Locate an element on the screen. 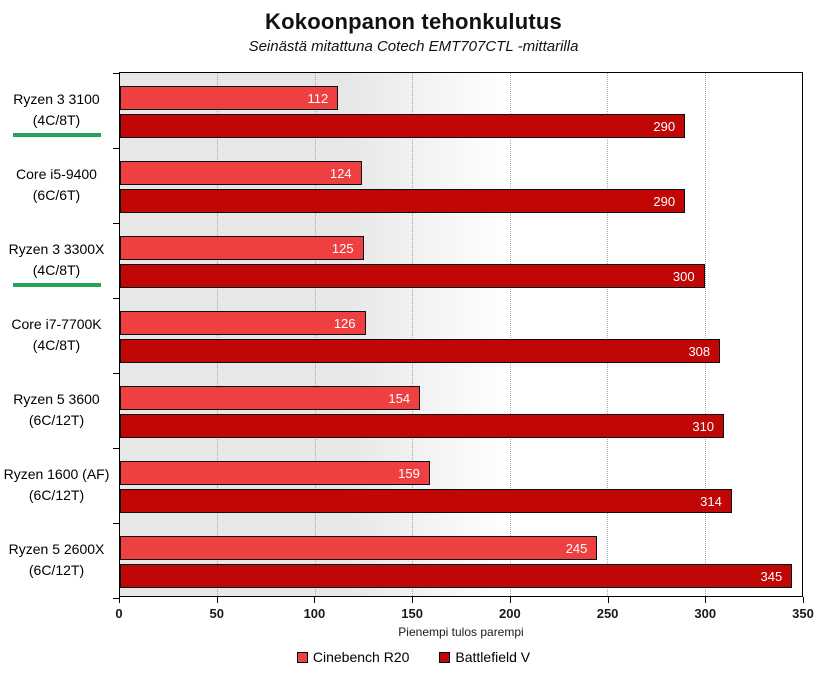 The image size is (827, 688). category-name: Ryzen 5 2600X is located at coordinates (56, 548).